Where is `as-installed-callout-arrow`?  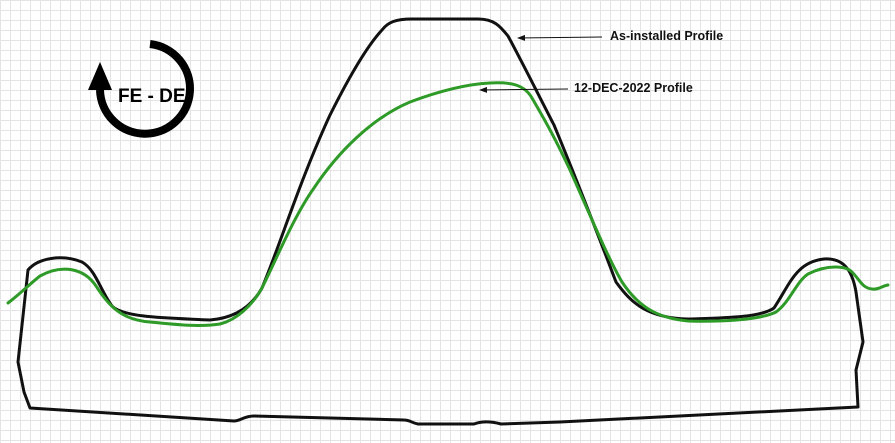
as-installed-callout-arrow is located at coordinates (560, 37).